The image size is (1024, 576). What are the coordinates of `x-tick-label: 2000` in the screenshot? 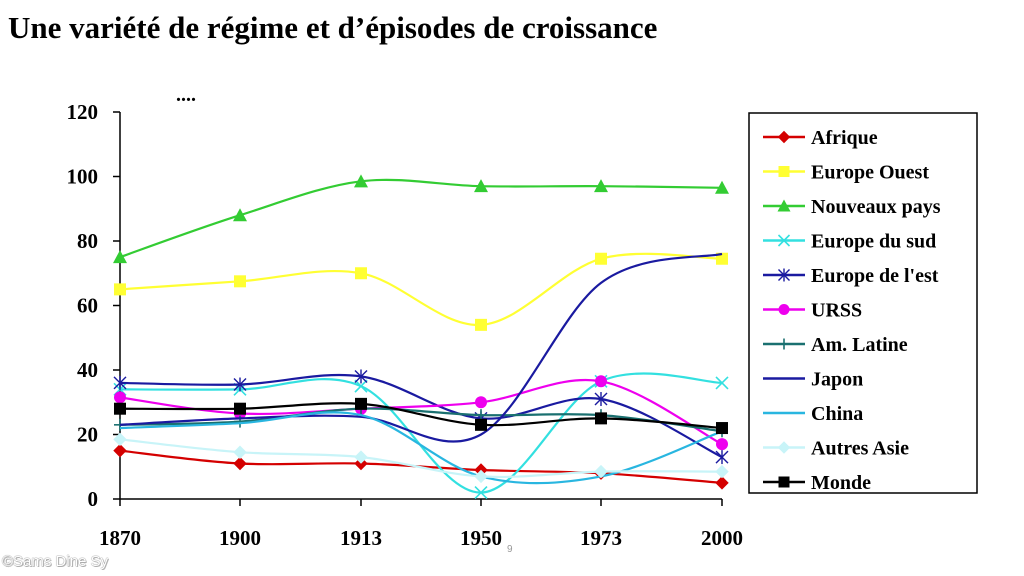 It's located at (722, 538).